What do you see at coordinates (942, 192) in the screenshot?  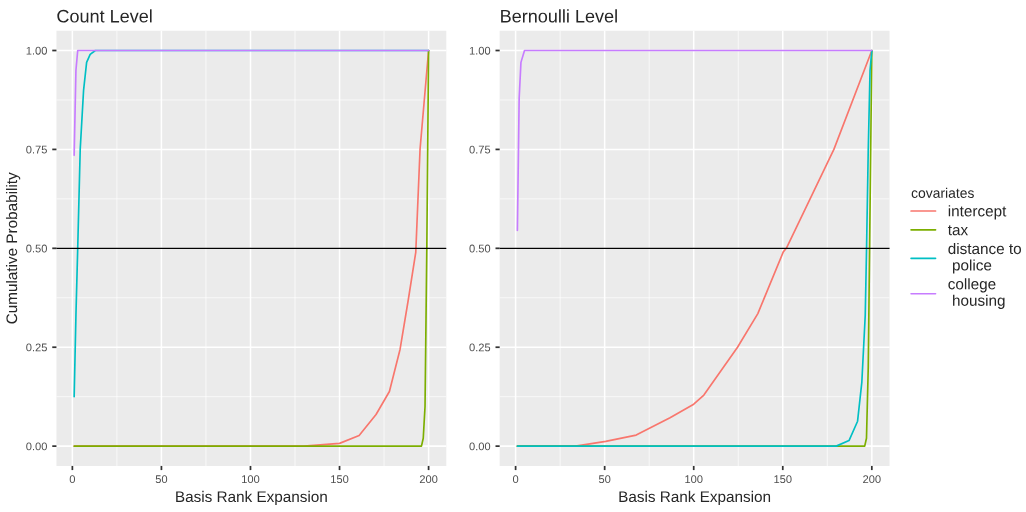 I see `legend-title: covariates` at bounding box center [942, 192].